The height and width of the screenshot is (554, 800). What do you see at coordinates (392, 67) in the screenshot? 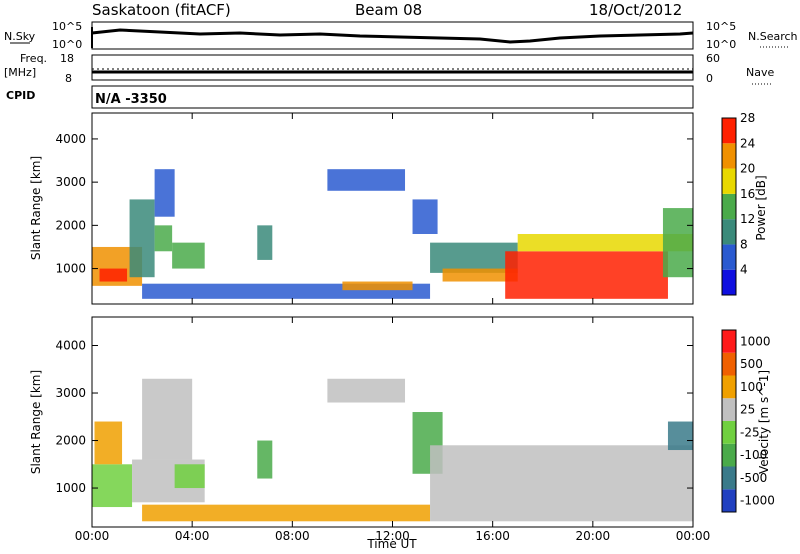
I see `freq-panel` at bounding box center [392, 67].